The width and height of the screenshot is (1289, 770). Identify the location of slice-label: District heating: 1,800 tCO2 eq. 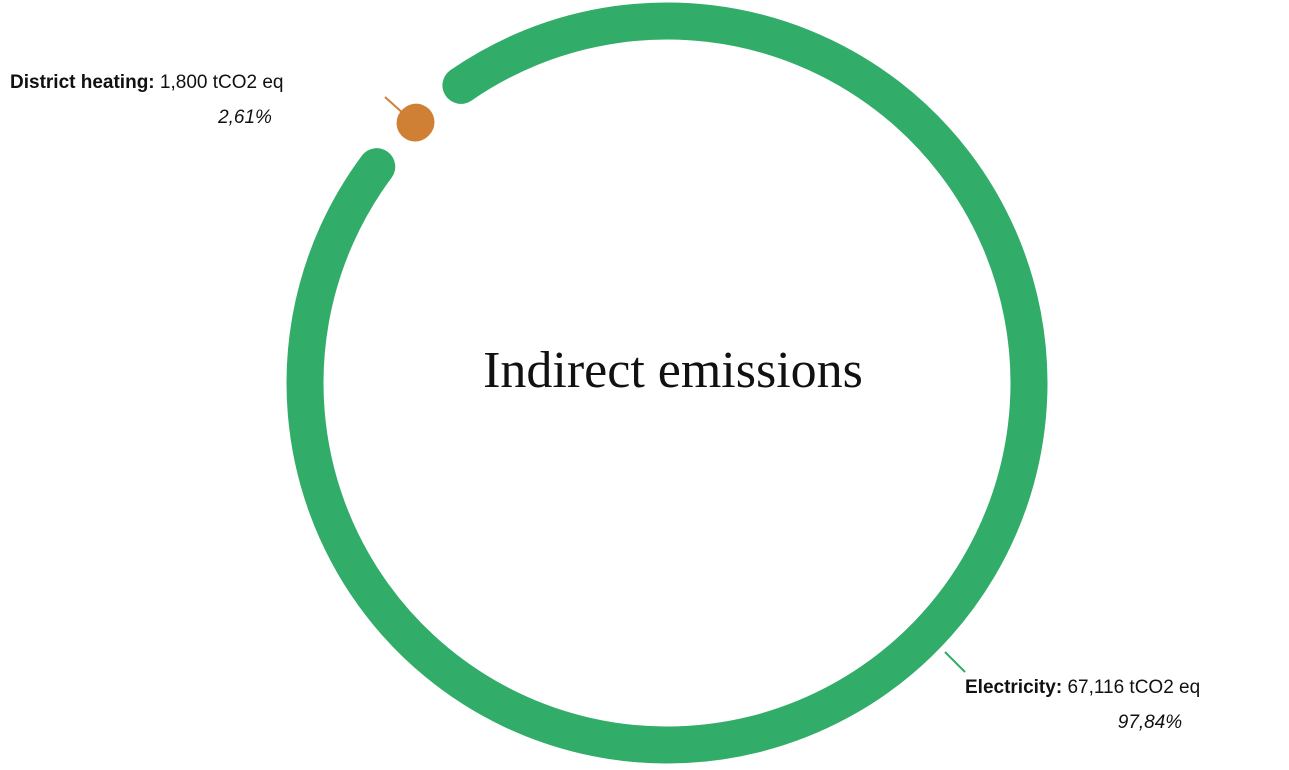
(147, 82).